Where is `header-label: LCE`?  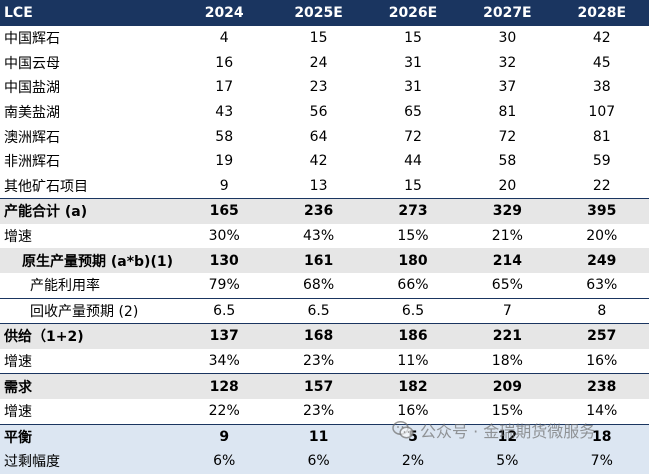
header-label: LCE is located at coordinates (88, 13).